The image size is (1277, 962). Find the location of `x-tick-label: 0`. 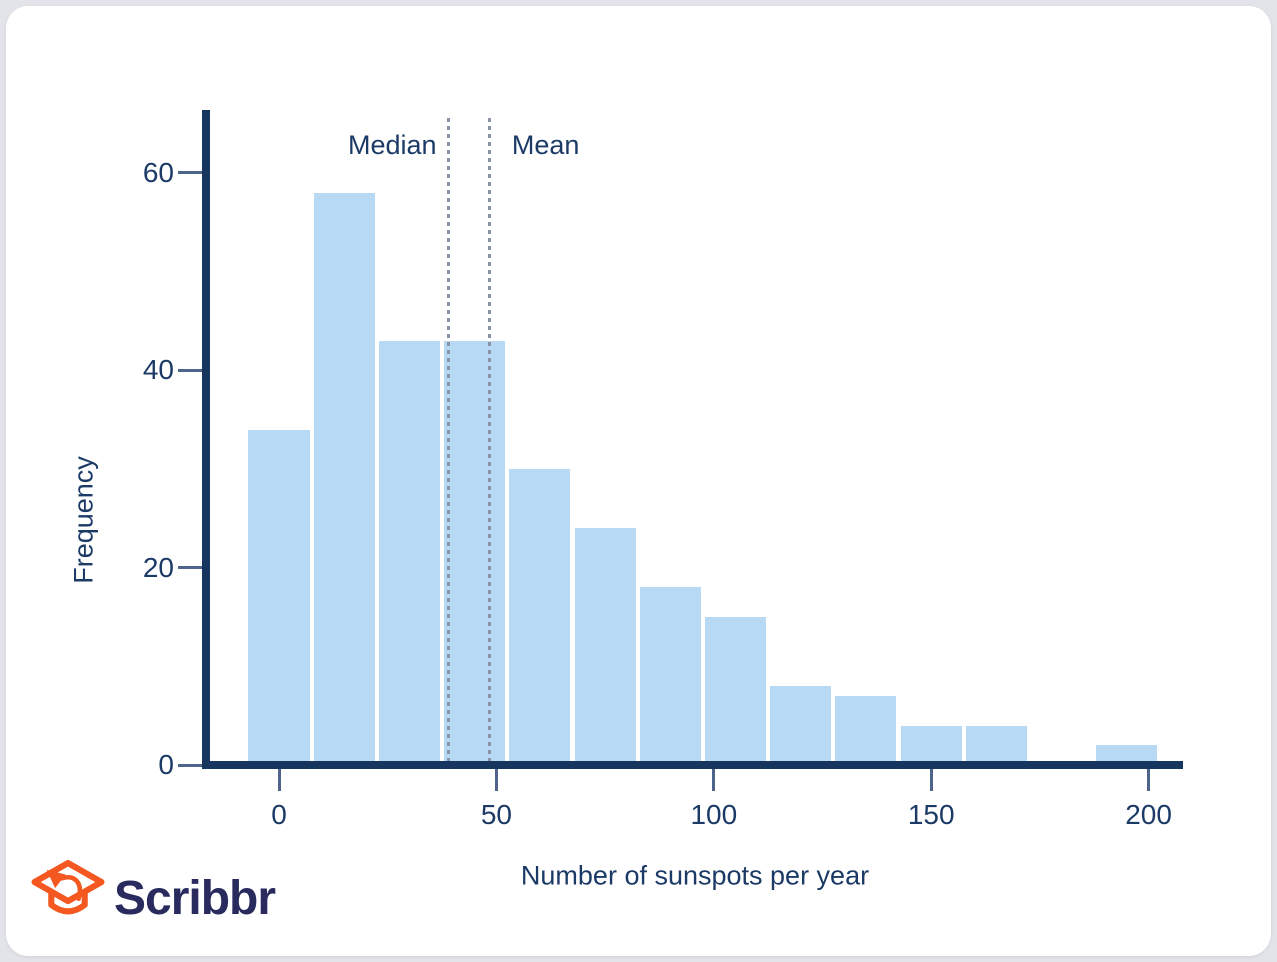

x-tick-label: 0 is located at coordinates (279, 814).